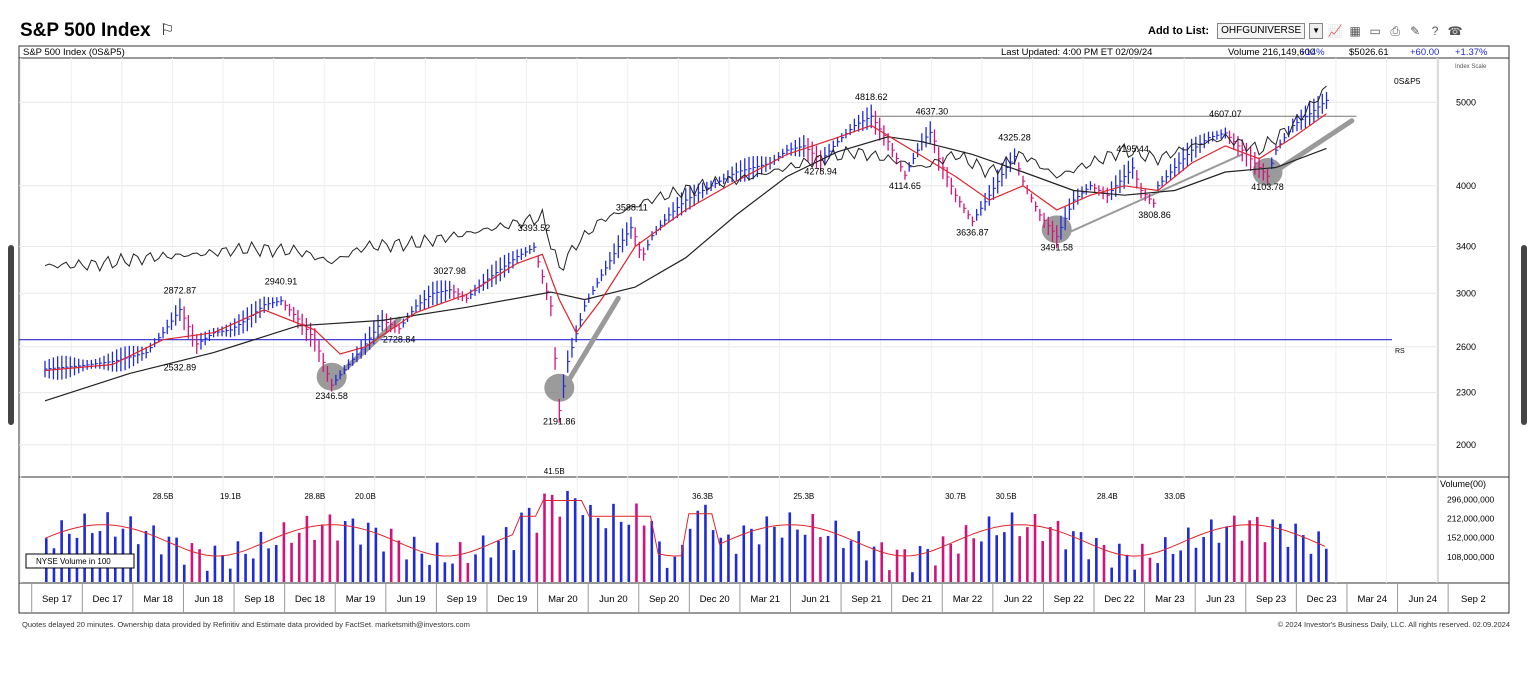  Describe the element at coordinates (1316, 31) in the screenshot. I see `dropdown-icon: ▼` at that location.